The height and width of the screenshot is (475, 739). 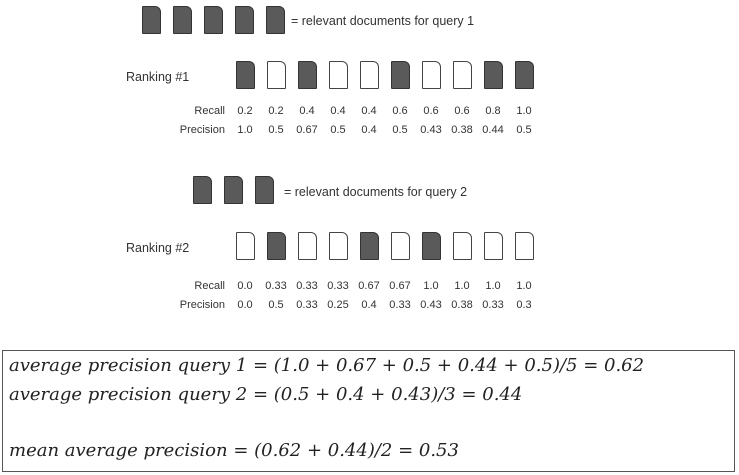 I want to click on ranking2-doc-1-nonrelevant, so click(x=245, y=246).